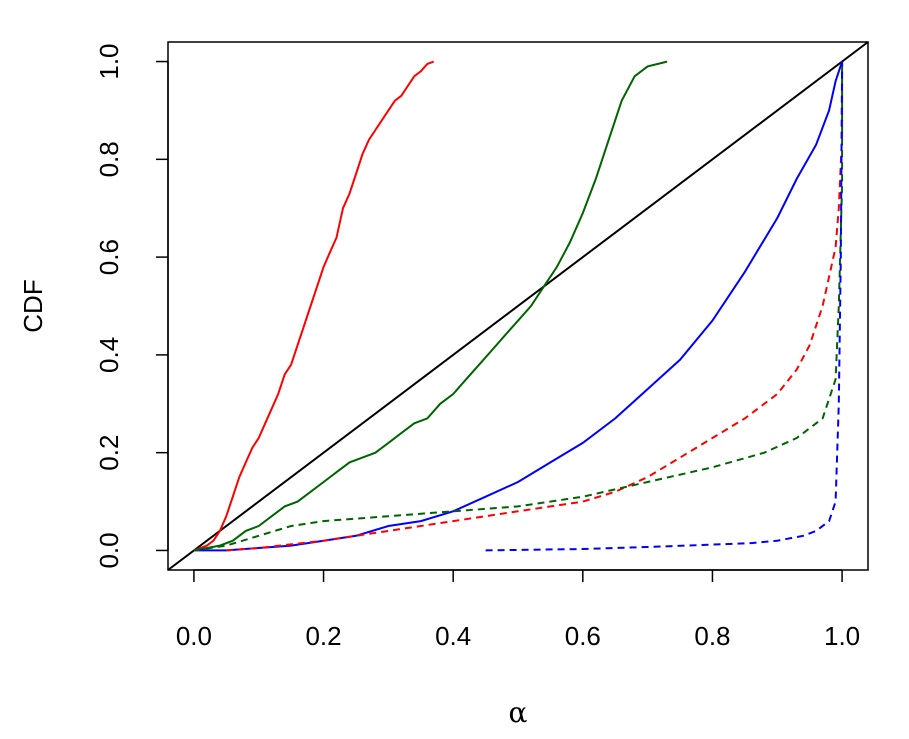  I want to click on y-axis-title: CDF, so click(33, 305).